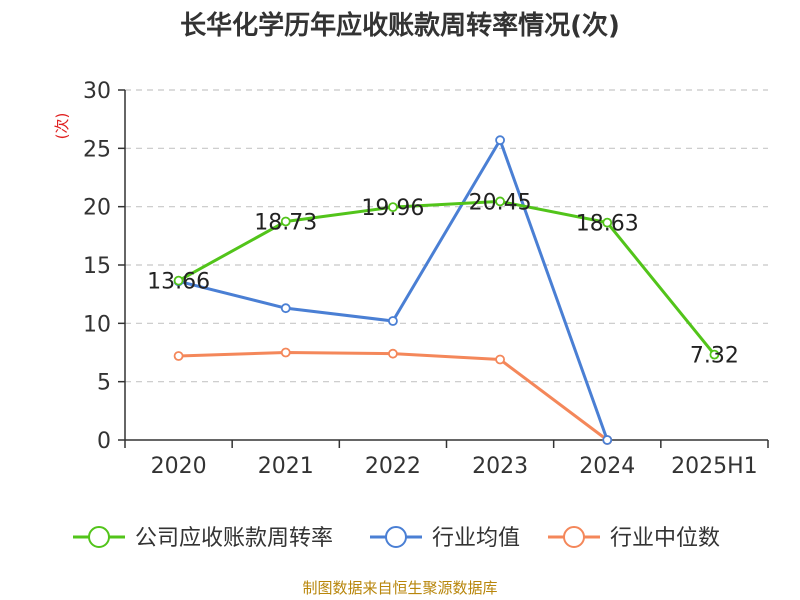 This screenshot has height=600, width=800. What do you see at coordinates (97, 266) in the screenshot?
I see `y-tick-label: 15` at bounding box center [97, 266].